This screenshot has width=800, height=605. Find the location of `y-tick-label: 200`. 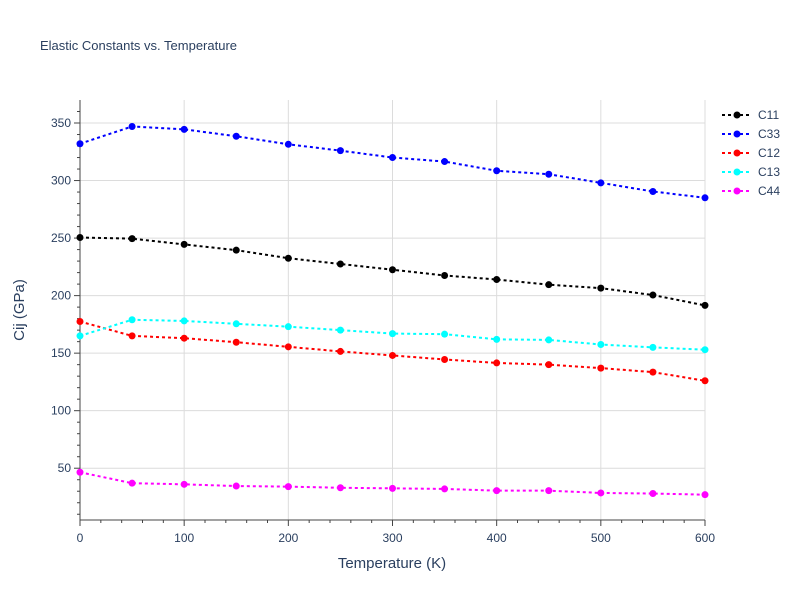

y-tick-label: 200 is located at coordinates (61, 296).